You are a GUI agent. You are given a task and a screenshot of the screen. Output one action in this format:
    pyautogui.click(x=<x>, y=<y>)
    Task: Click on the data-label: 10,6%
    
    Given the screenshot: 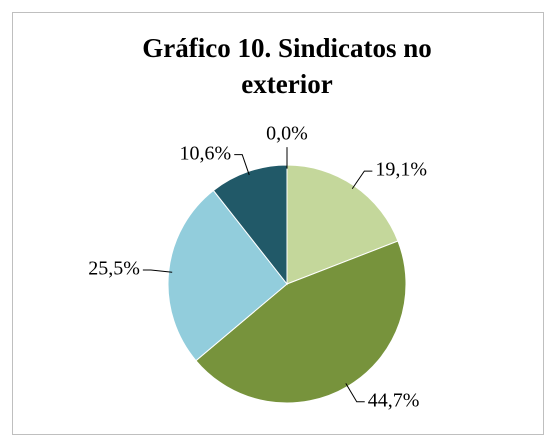 What is the action you would take?
    pyautogui.click(x=206, y=153)
    